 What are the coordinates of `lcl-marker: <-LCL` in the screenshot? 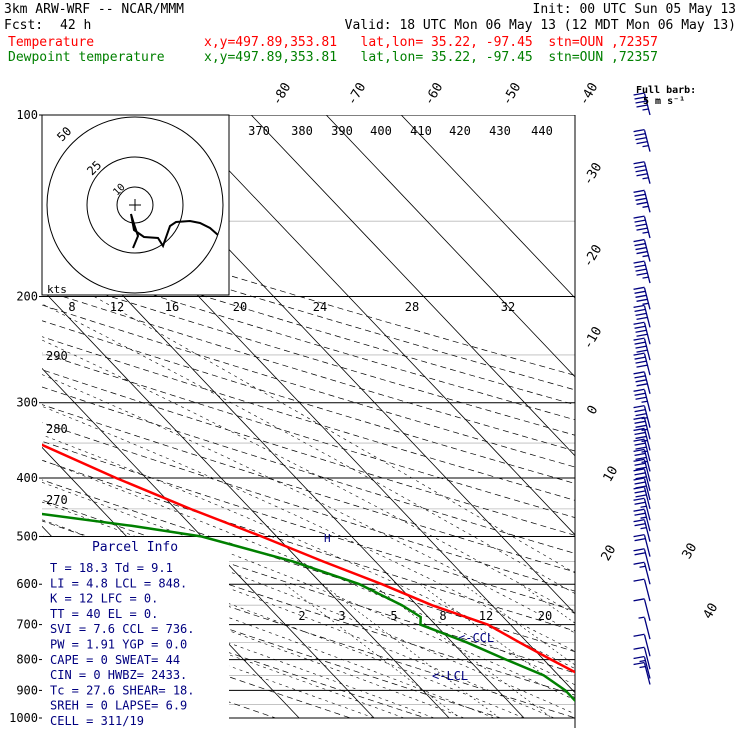 It's located at (450, 676).